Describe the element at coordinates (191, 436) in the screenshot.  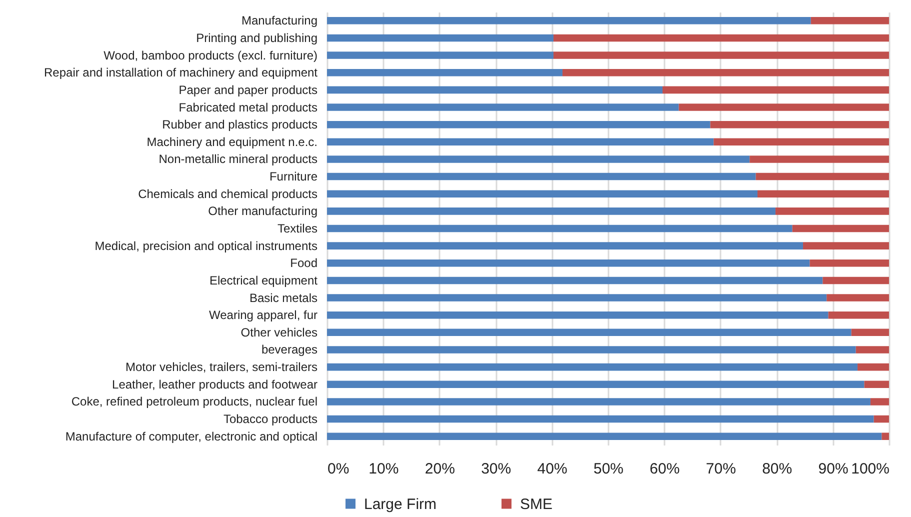
I see `y-tick-label: Manufacture of computer, electronic and optical` at that location.